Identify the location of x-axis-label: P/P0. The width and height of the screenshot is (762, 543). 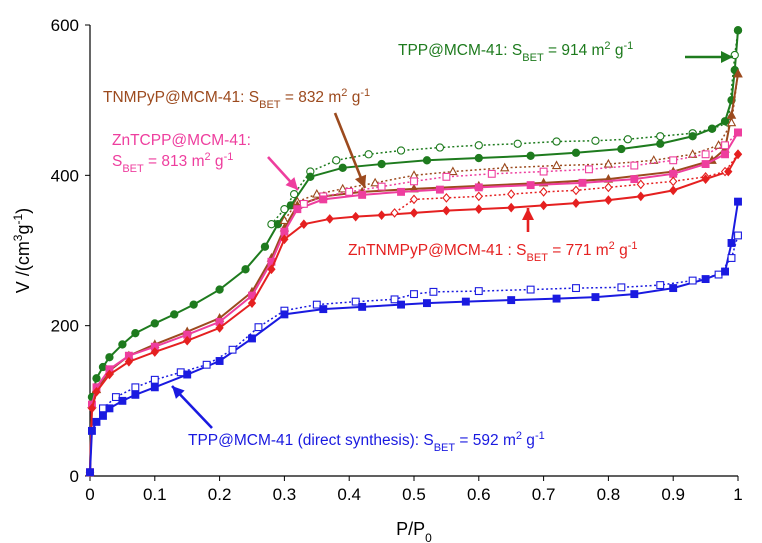
(414, 531).